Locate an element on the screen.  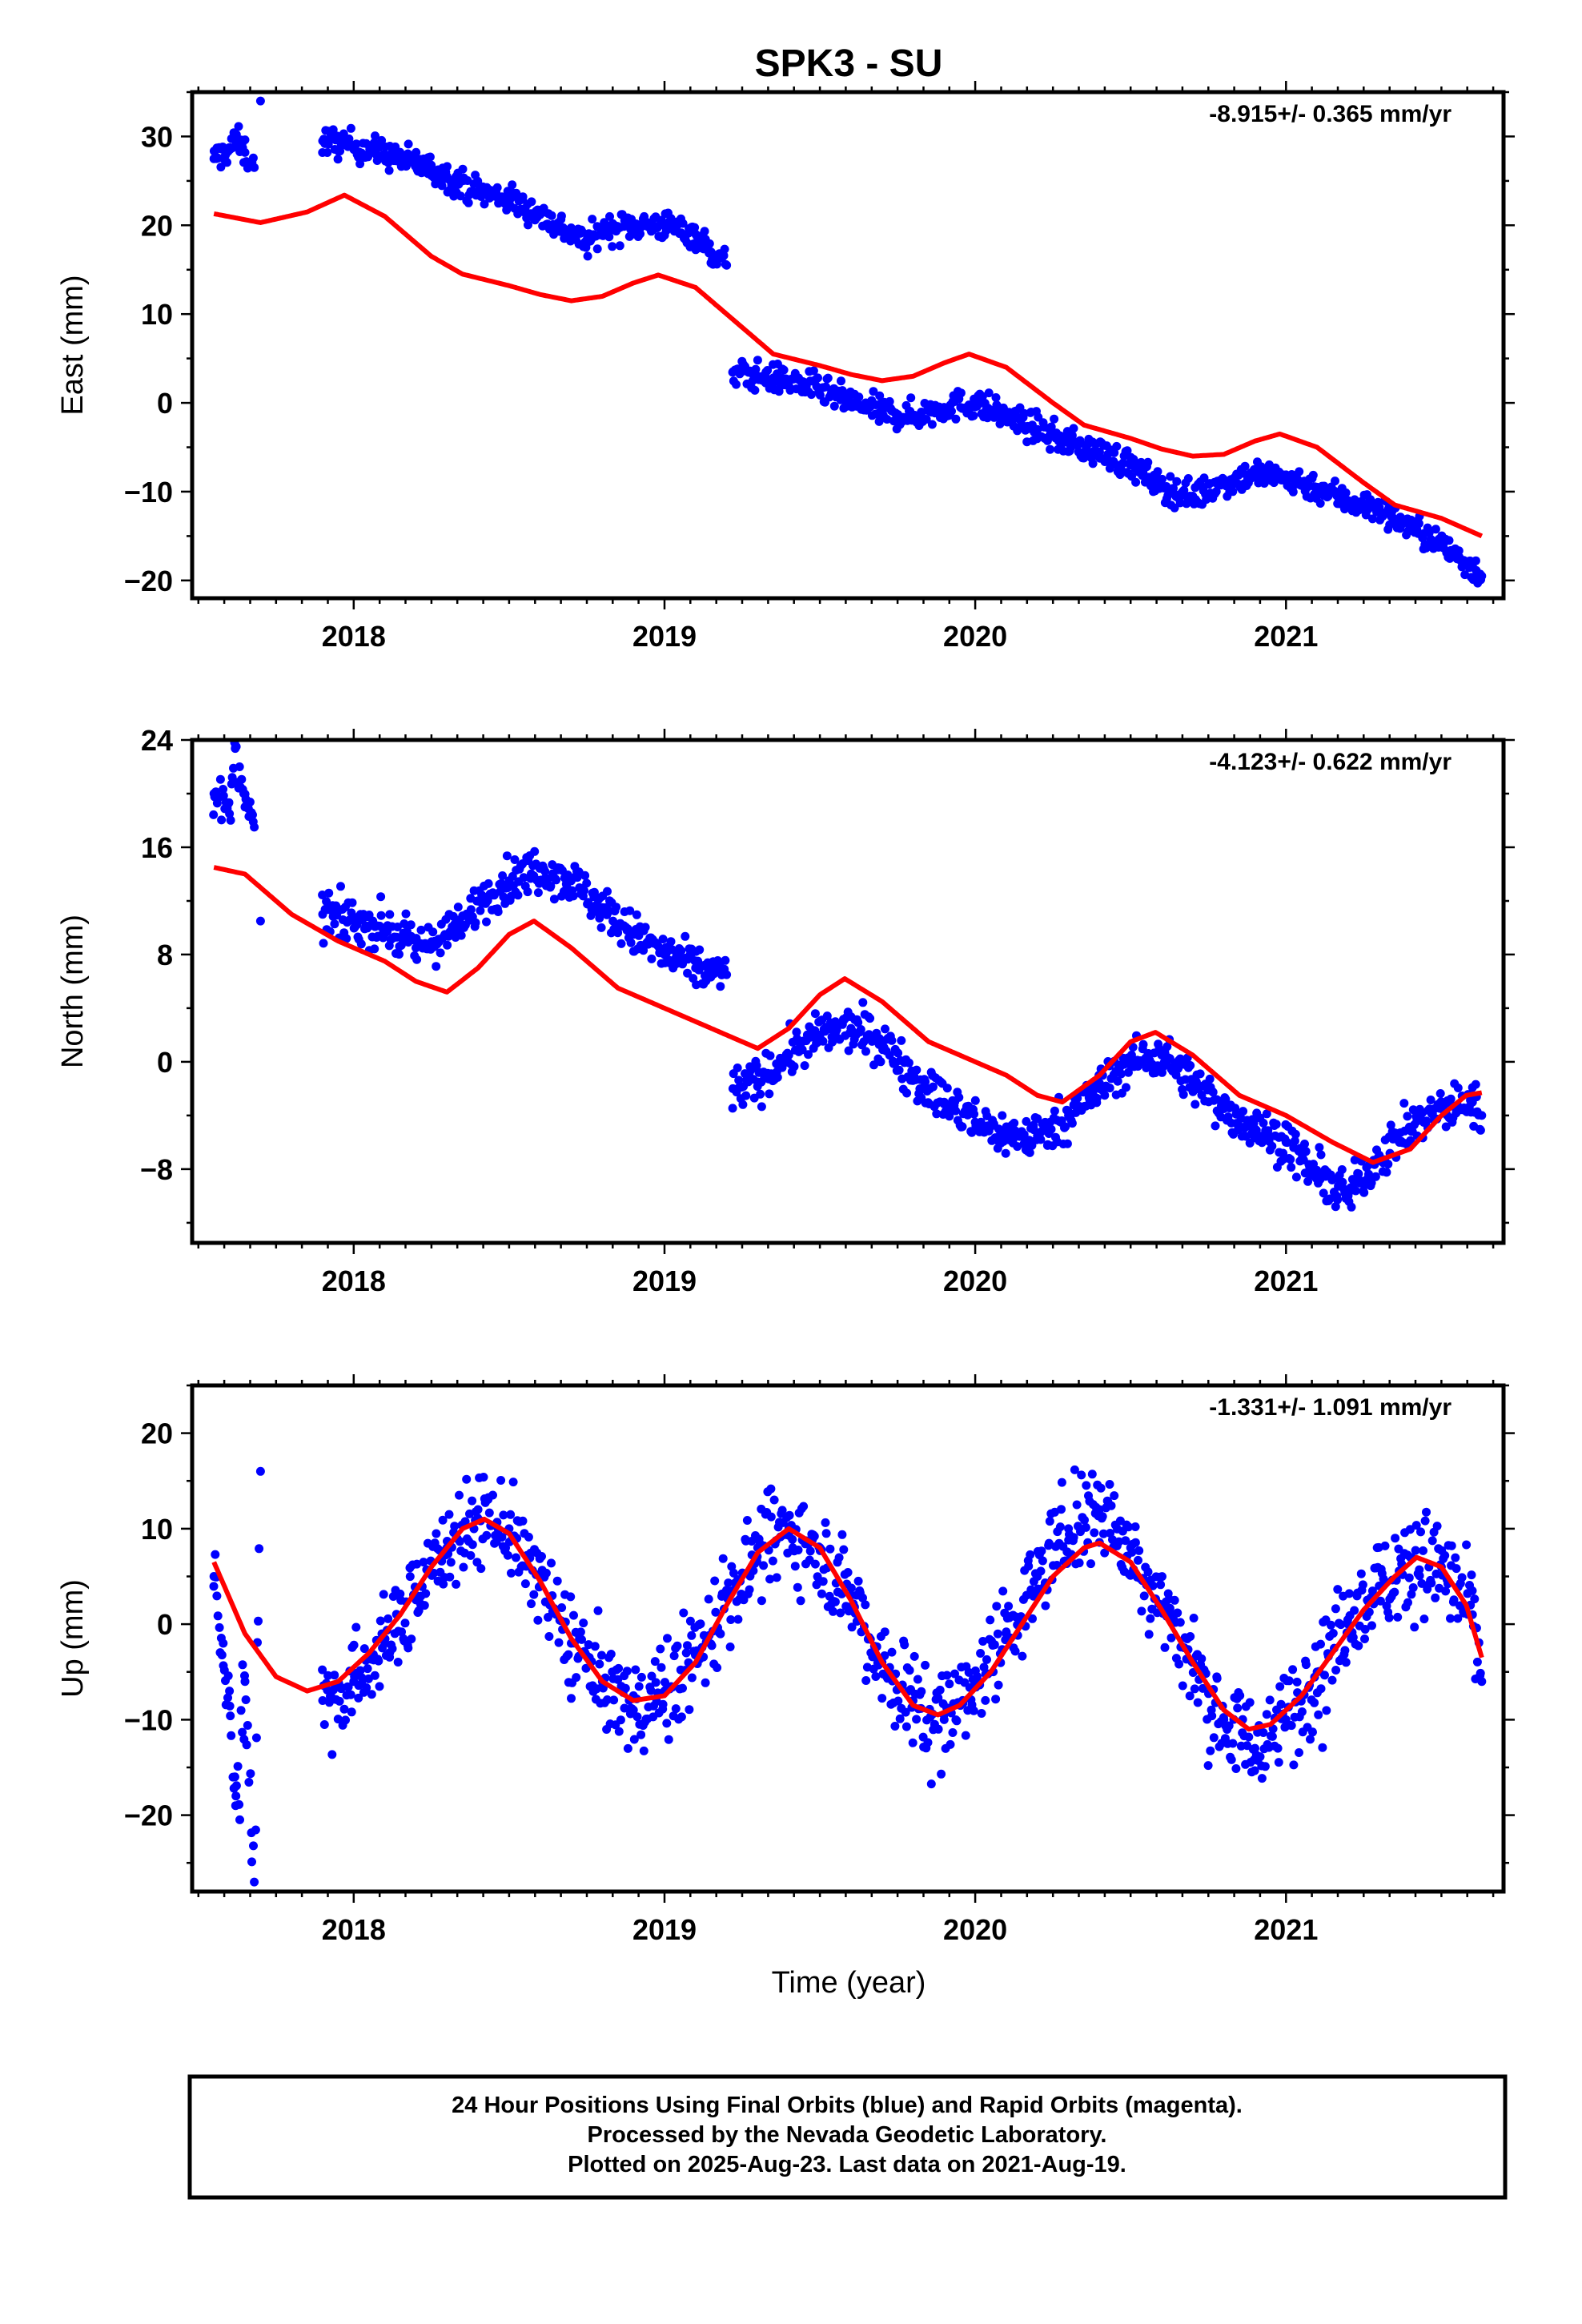
up-x-tick-label: 2019 is located at coordinates (664, 1929).